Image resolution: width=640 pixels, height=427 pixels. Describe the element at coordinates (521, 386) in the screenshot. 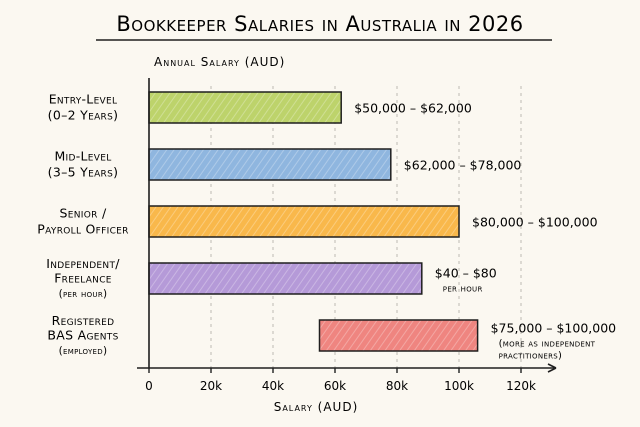

I see `x-tick-label: 120k` at that location.